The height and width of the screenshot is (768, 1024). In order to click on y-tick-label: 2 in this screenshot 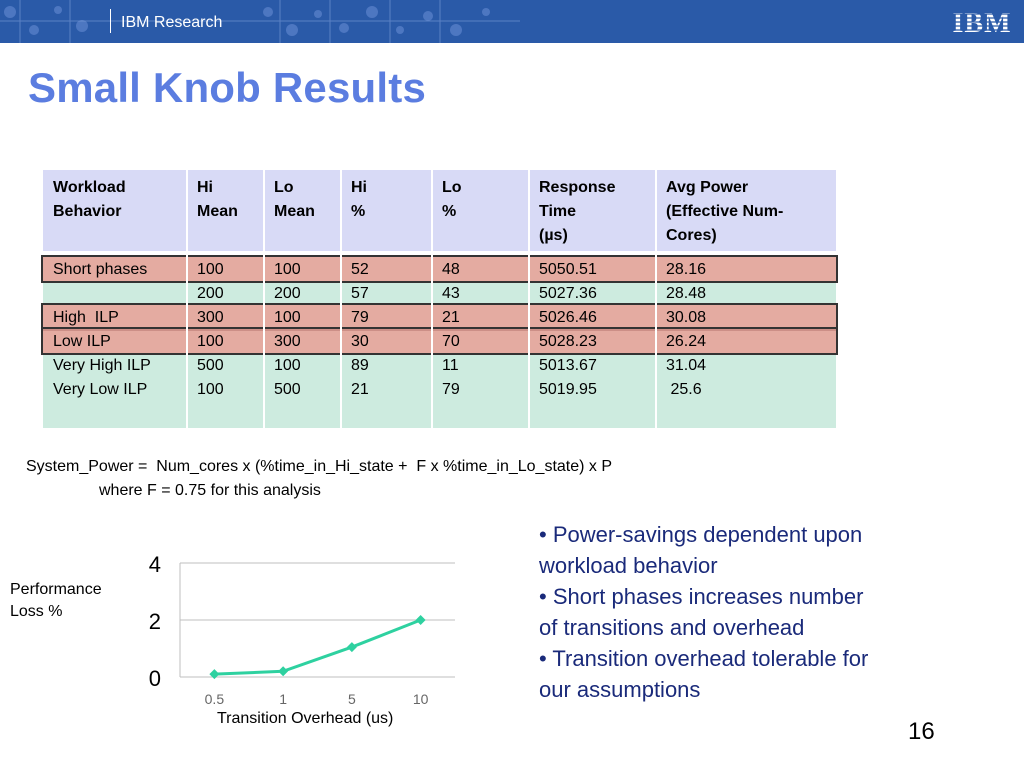, I will do `click(155, 621)`.